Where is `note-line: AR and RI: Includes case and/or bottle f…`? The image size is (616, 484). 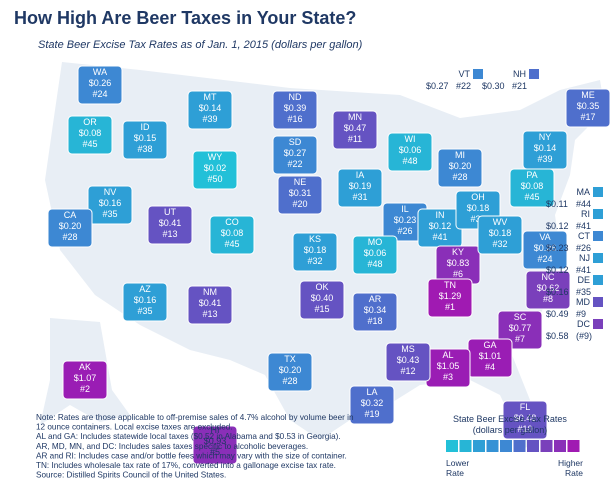
note-line: AR and RI: Includes case and/or bottle f… is located at coordinates (191, 455).